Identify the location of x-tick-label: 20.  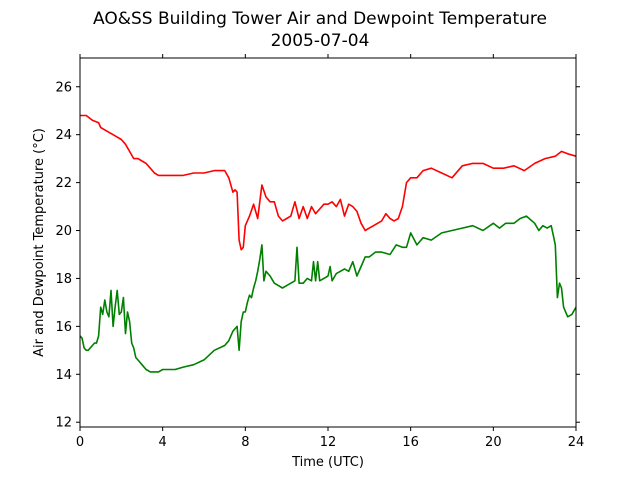
(493, 442).